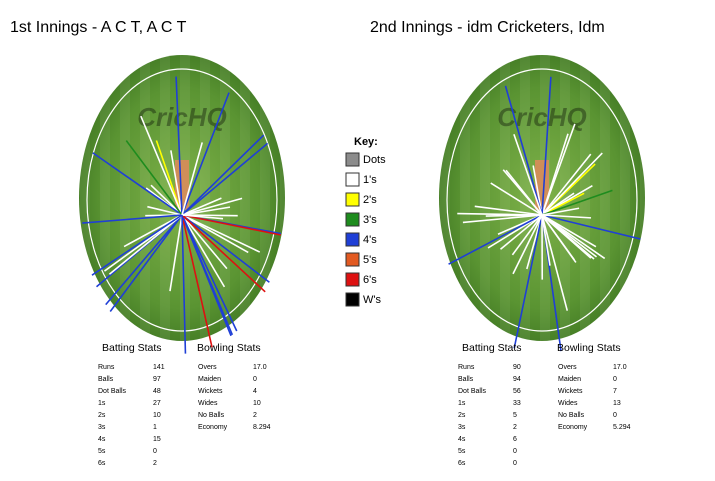 This screenshot has height=481, width=715. I want to click on stat-value: 94, so click(517, 379).